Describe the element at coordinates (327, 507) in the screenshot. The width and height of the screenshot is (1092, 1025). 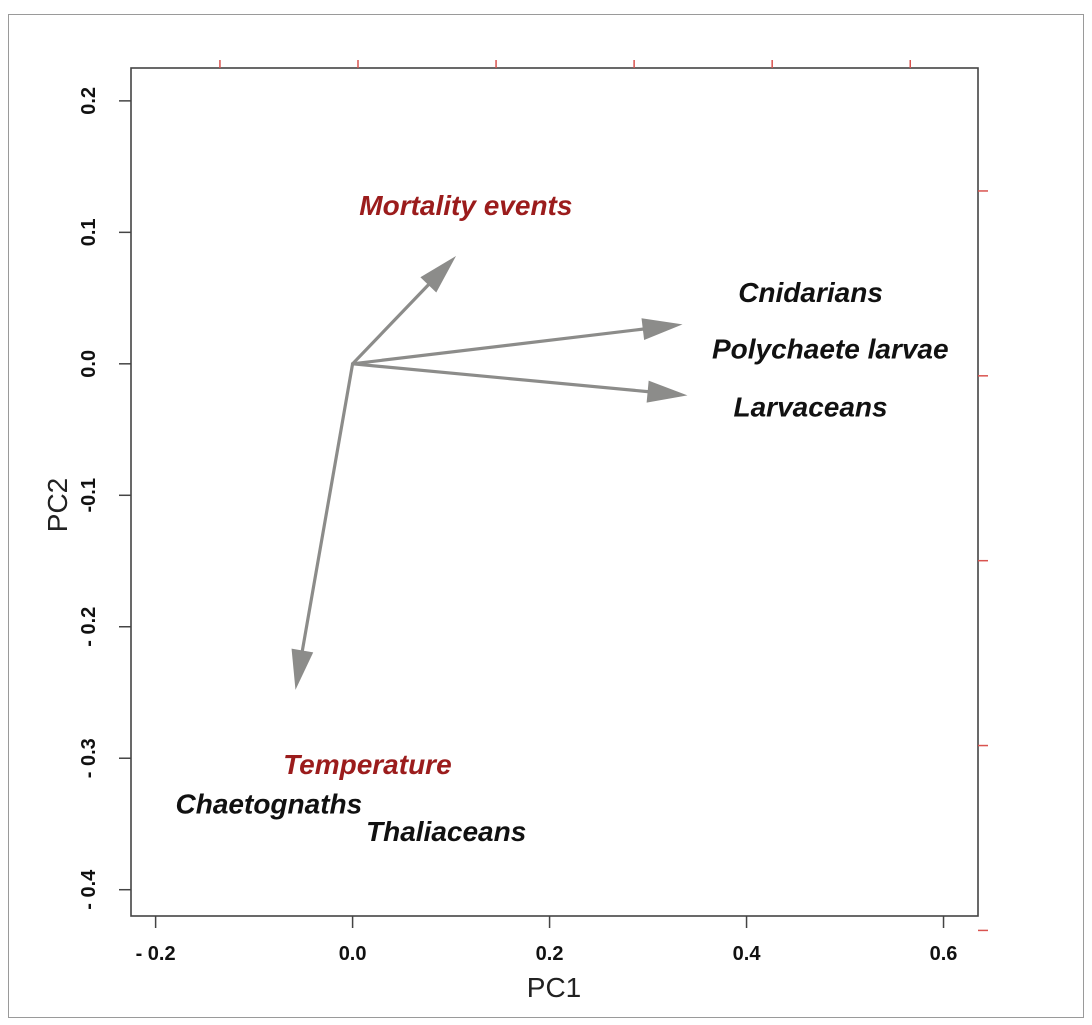
I see `arrow-temperature-shaft` at that location.